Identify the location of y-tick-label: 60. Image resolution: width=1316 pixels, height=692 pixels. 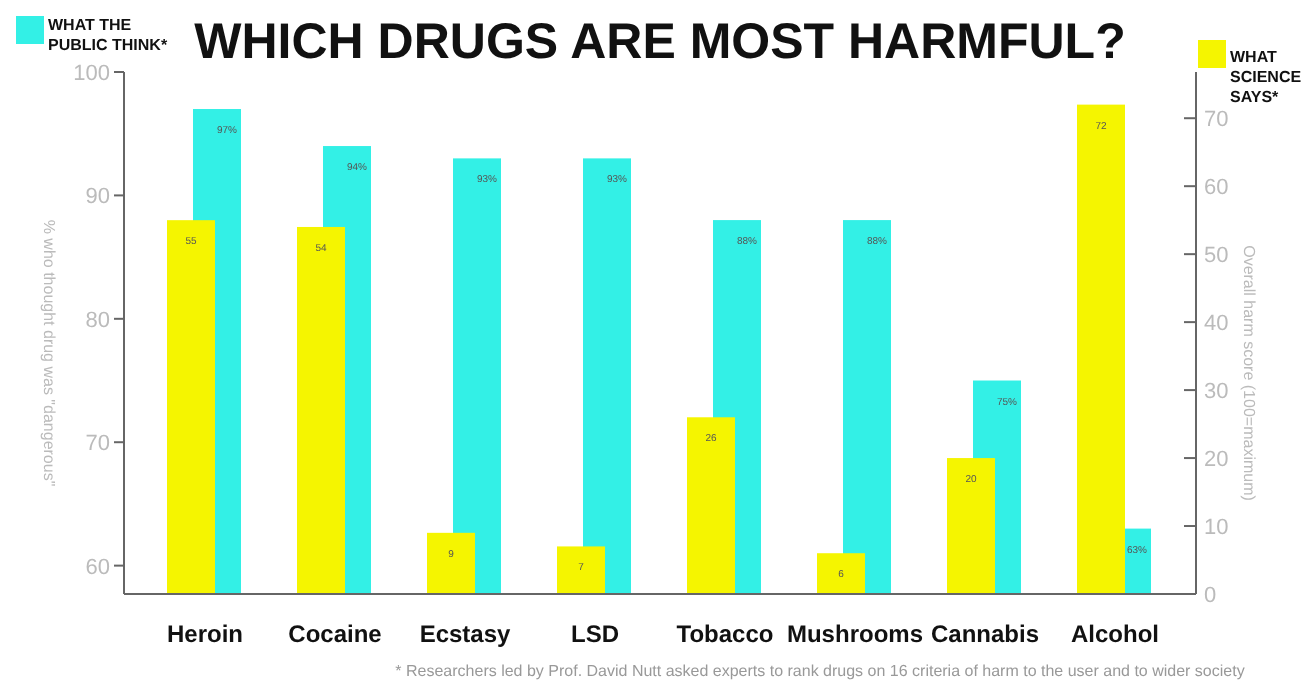
(97, 567).